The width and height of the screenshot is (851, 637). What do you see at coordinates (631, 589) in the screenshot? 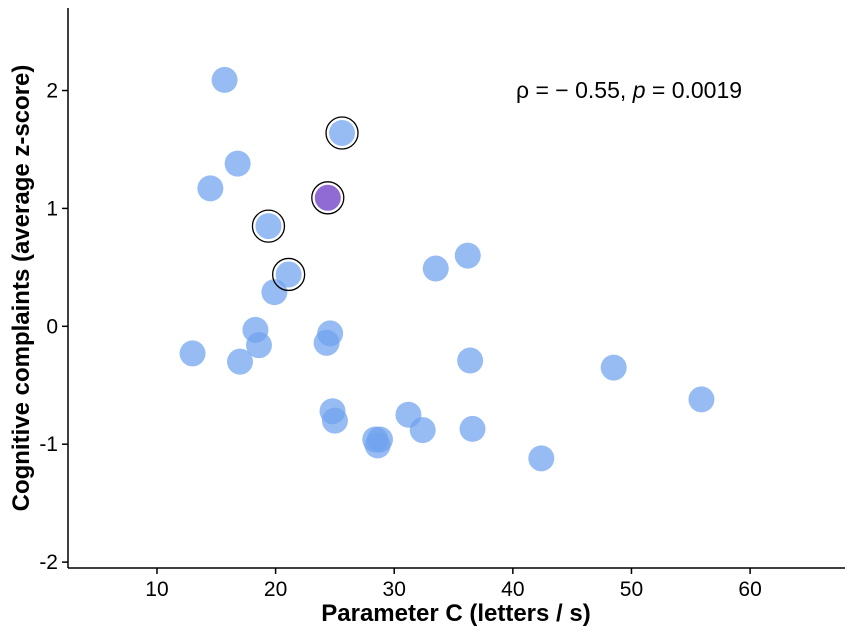
I see `x-tick-label: 50` at bounding box center [631, 589].